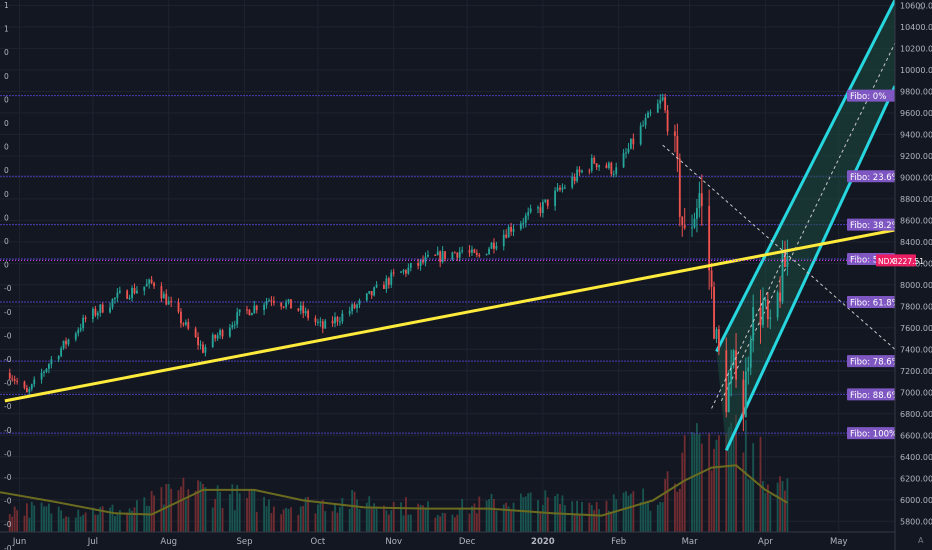 The image size is (932, 550). Describe the element at coordinates (916, 199) in the screenshot. I see `price-tick-label: 8800.00` at that location.